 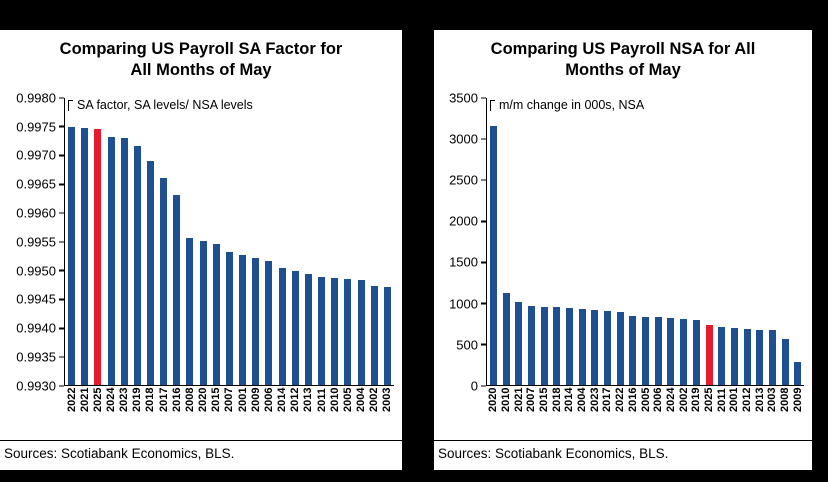 I want to click on bar-2024, so click(x=671, y=351).